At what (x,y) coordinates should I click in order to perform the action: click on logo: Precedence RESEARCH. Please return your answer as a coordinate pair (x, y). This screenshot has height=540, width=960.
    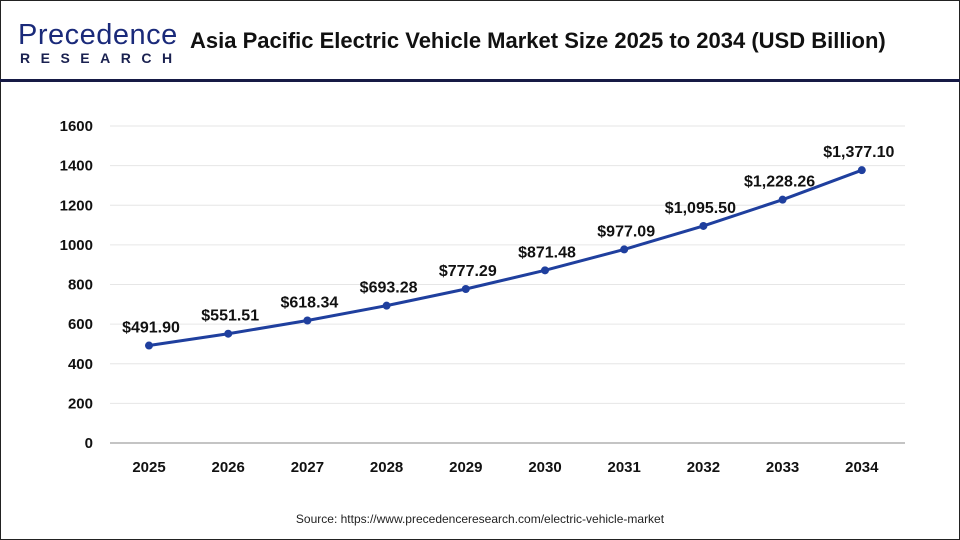
    Looking at the image, I should click on (100, 43).